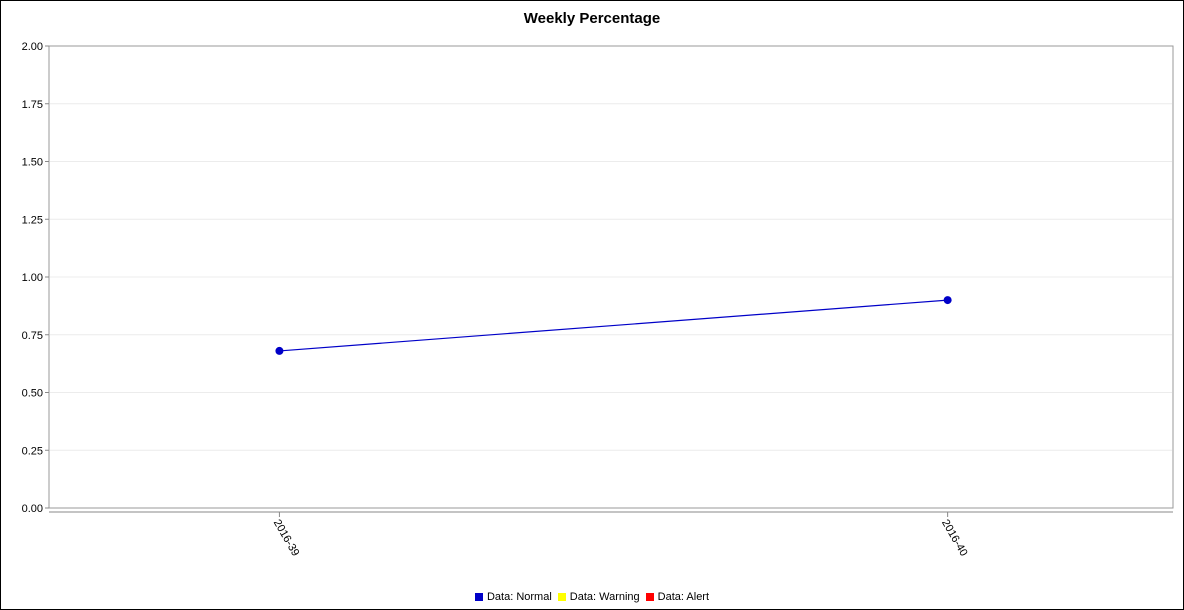 This screenshot has height=610, width=1184. What do you see at coordinates (683, 597) in the screenshot?
I see `legend-label-alert: Data: Alert` at bounding box center [683, 597].